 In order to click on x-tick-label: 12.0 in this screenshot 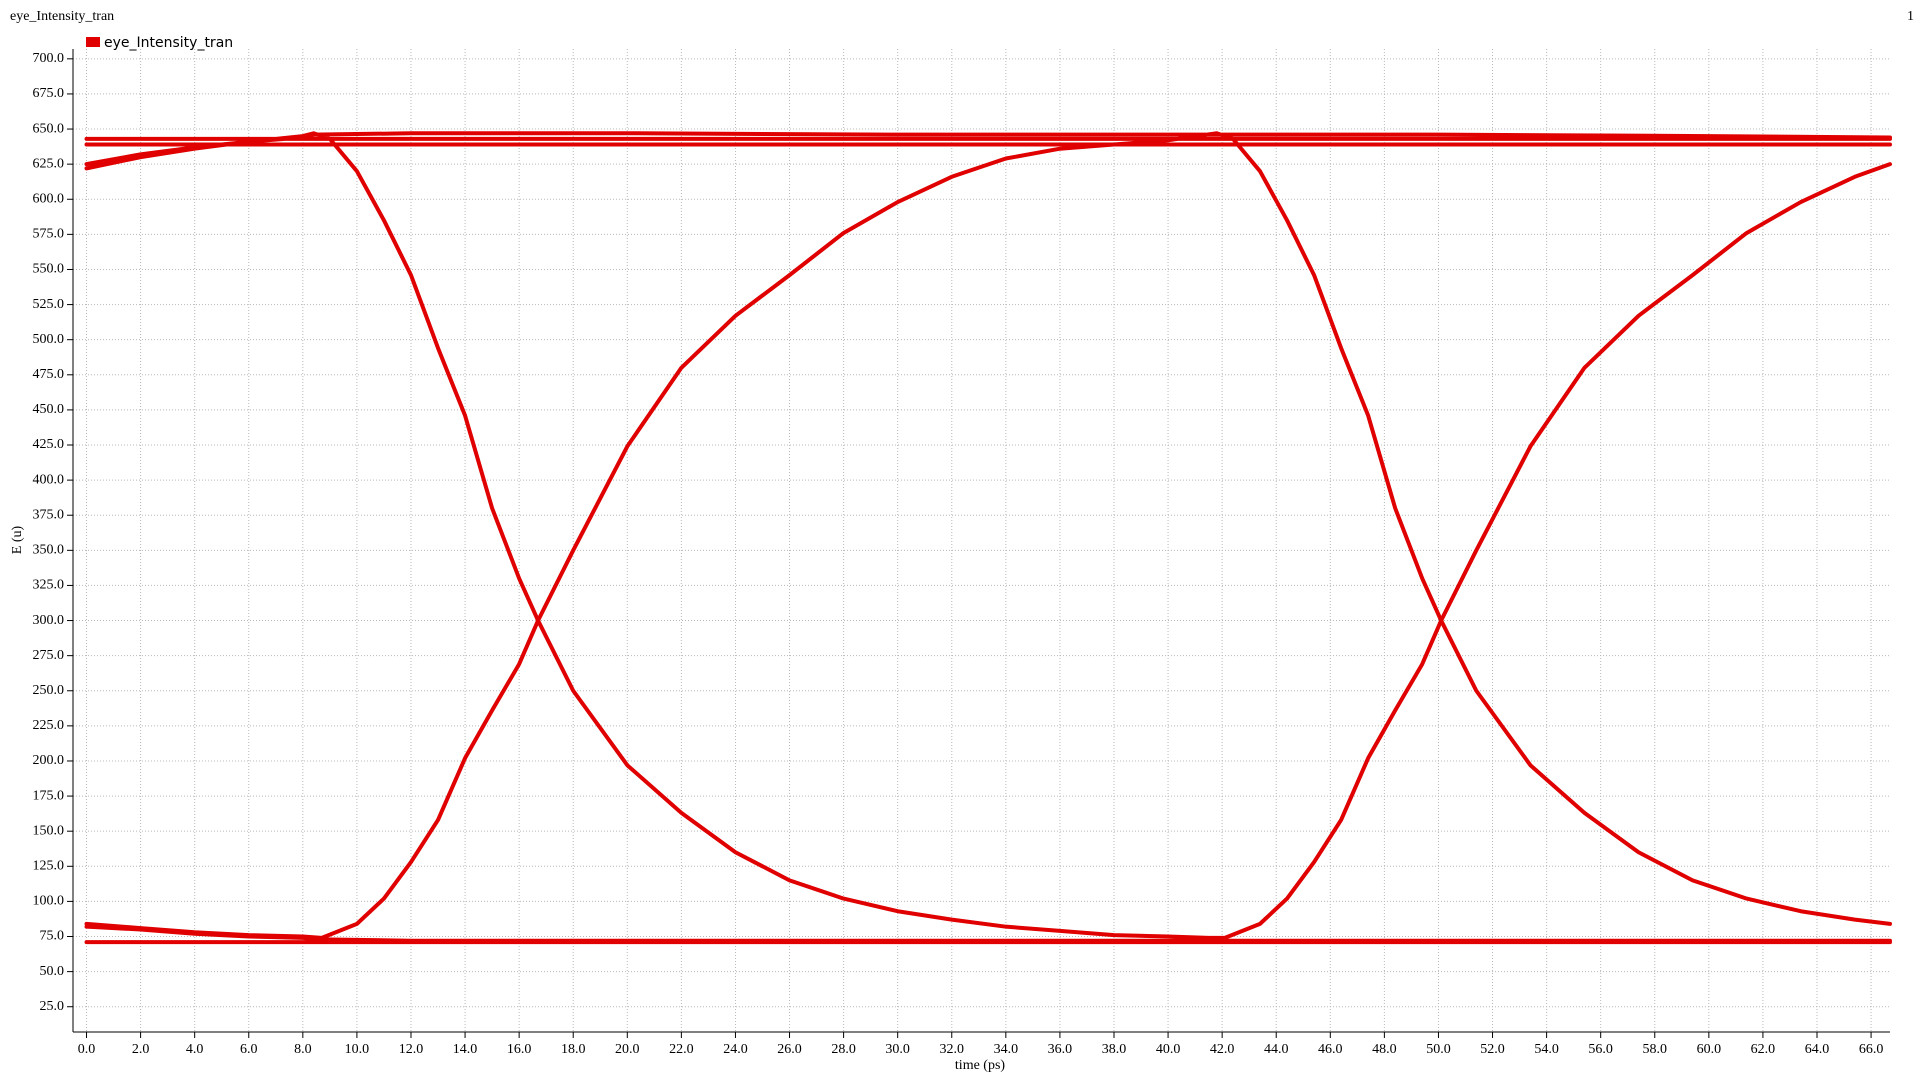, I will do `click(411, 1049)`.